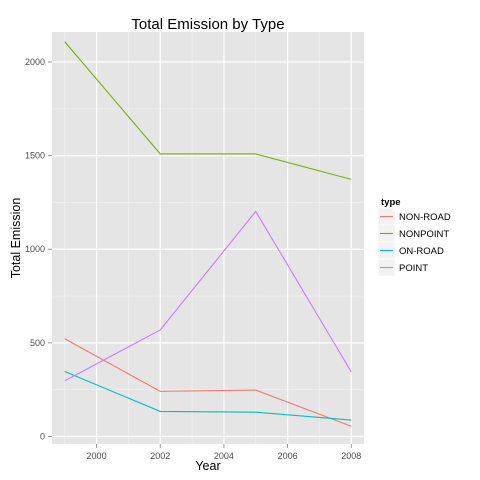 Image resolution: width=480 pixels, height=480 pixels. I want to click on y-tick-label: 0, so click(42, 437).